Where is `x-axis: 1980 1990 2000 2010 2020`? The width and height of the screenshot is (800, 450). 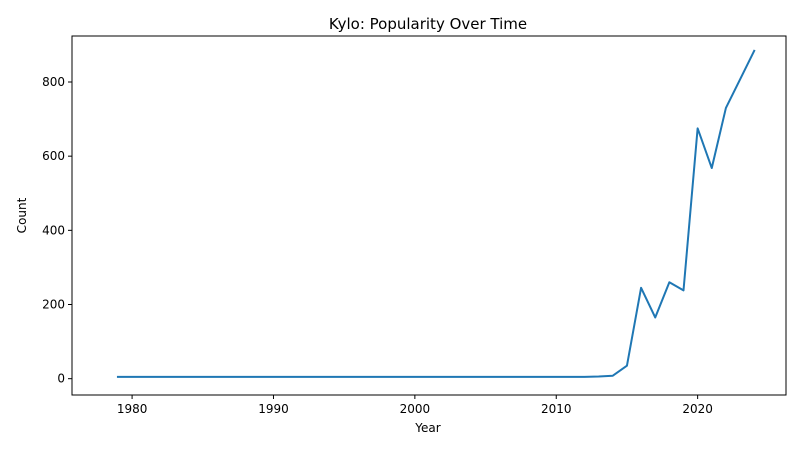
x-axis: 1980 1990 2000 2010 2020 is located at coordinates (415, 405).